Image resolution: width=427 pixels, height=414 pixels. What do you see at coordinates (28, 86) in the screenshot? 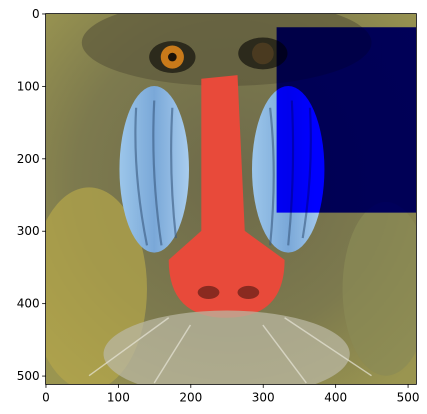
I see `y-tick-label: 100` at bounding box center [28, 86].